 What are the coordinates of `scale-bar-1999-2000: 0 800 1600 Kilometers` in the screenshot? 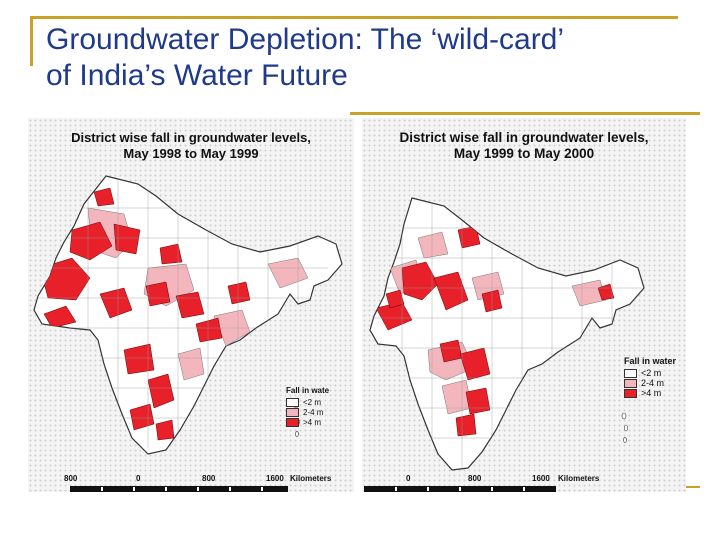 It's located at (524, 483).